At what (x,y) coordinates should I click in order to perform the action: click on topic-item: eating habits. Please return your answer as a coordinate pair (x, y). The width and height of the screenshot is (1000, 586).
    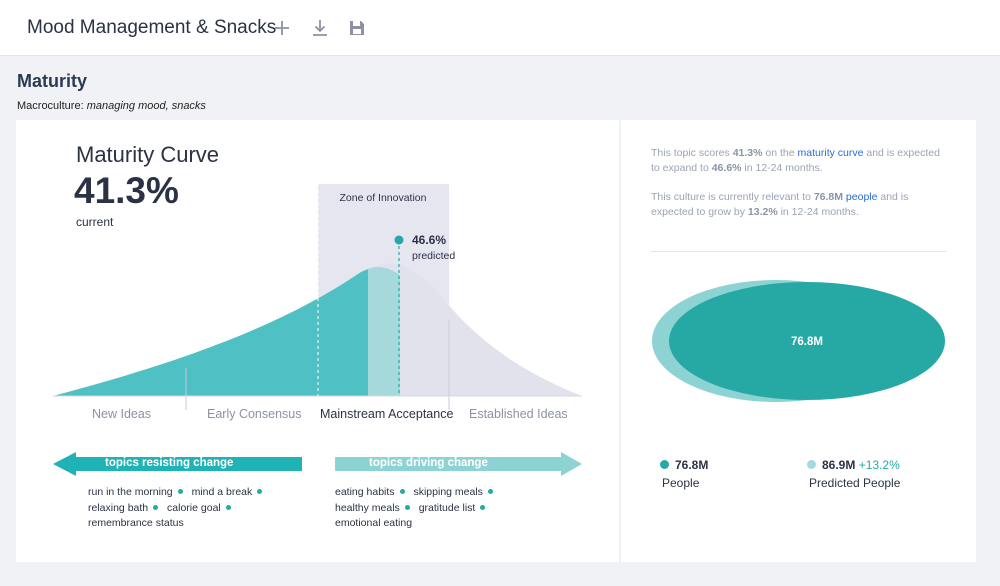
    Looking at the image, I should click on (373, 493).